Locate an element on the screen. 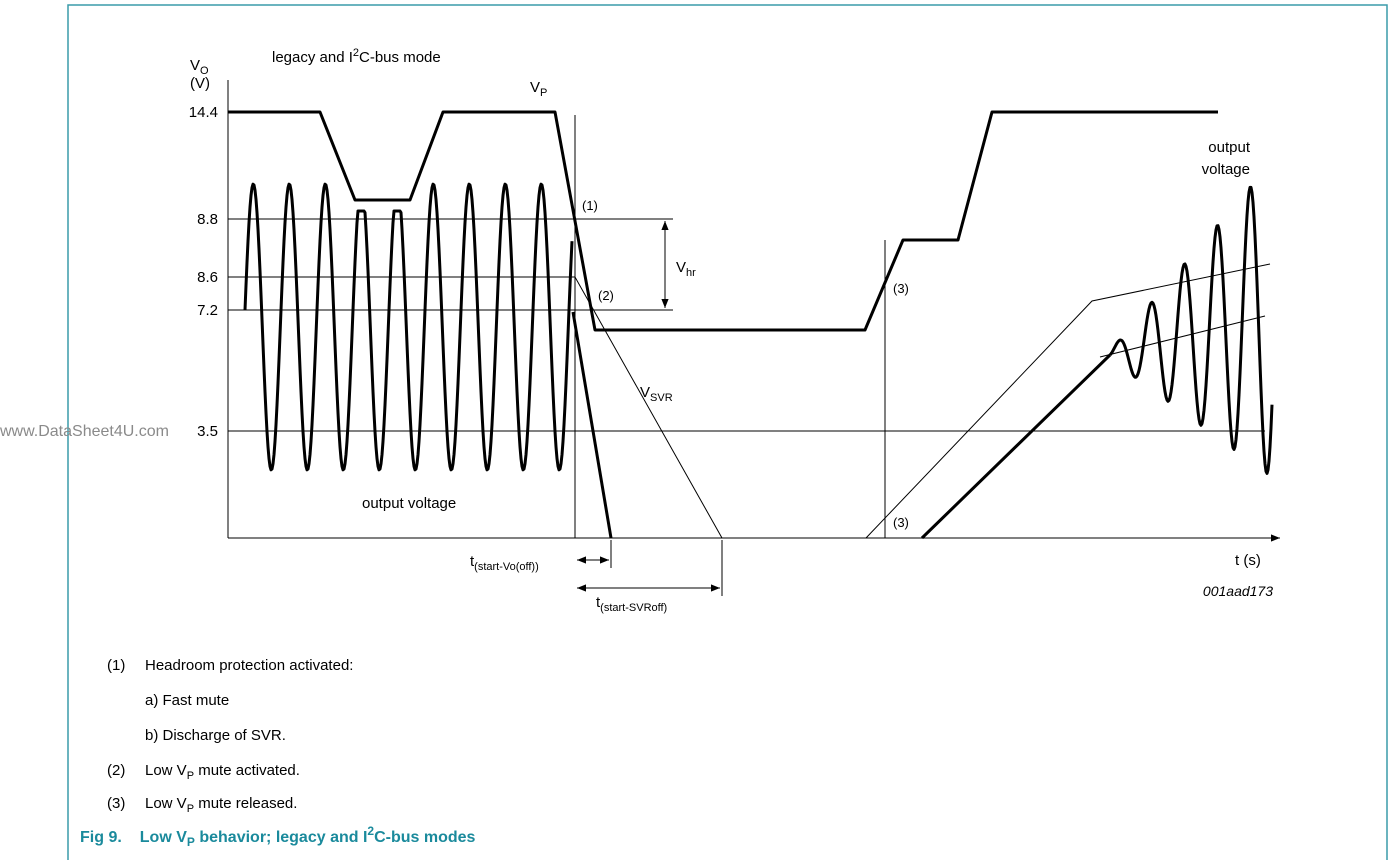 This screenshot has width=1388, height=860. output-voltage-label: voltage is located at coordinates (1226, 169).